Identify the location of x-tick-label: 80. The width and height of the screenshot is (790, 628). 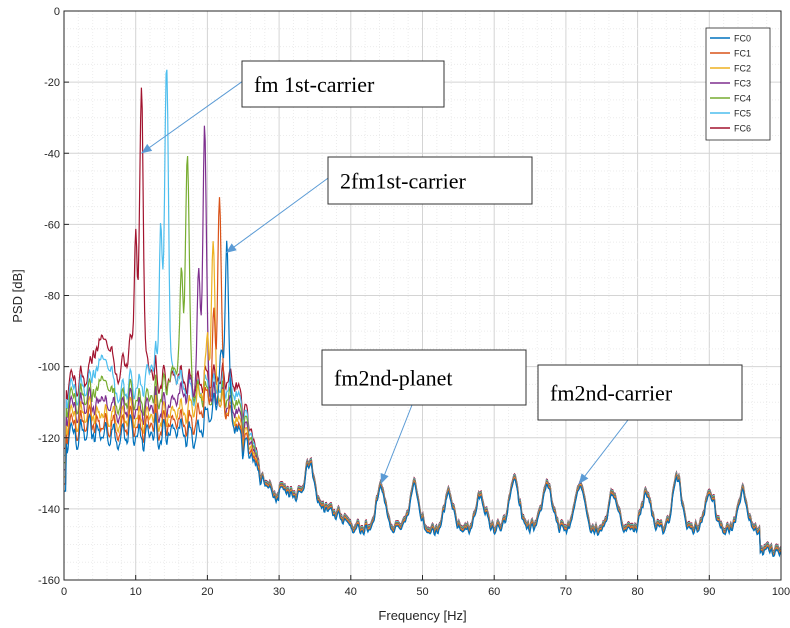
(637, 592).